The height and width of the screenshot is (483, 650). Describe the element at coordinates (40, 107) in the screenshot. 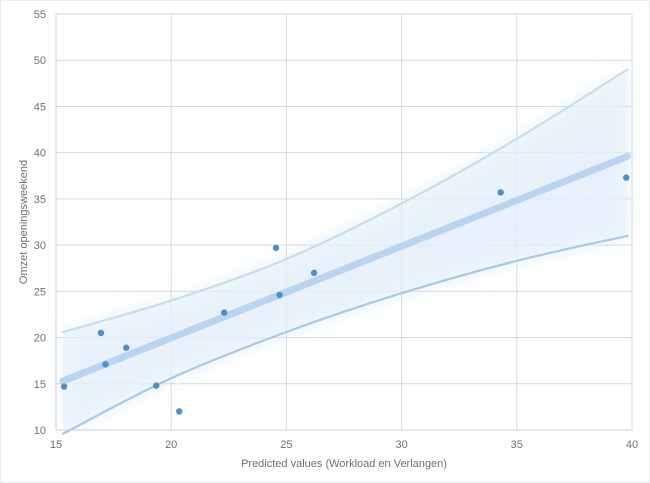

I see `y-tick-label: 45` at that location.